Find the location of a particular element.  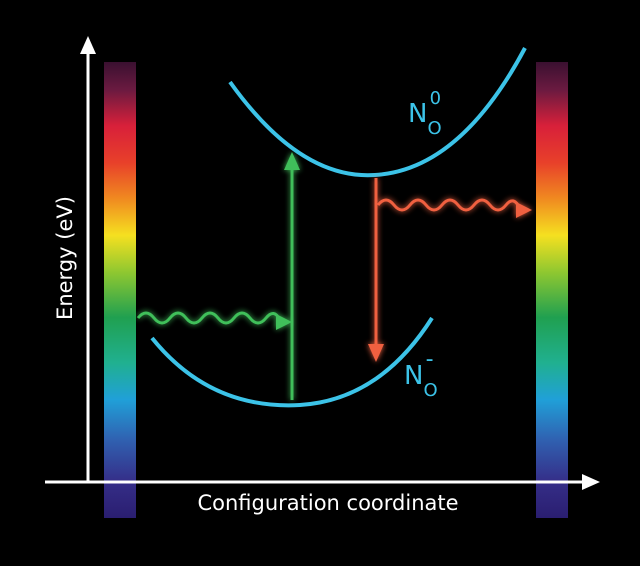

y-arrow is located at coordinates (88, 45).